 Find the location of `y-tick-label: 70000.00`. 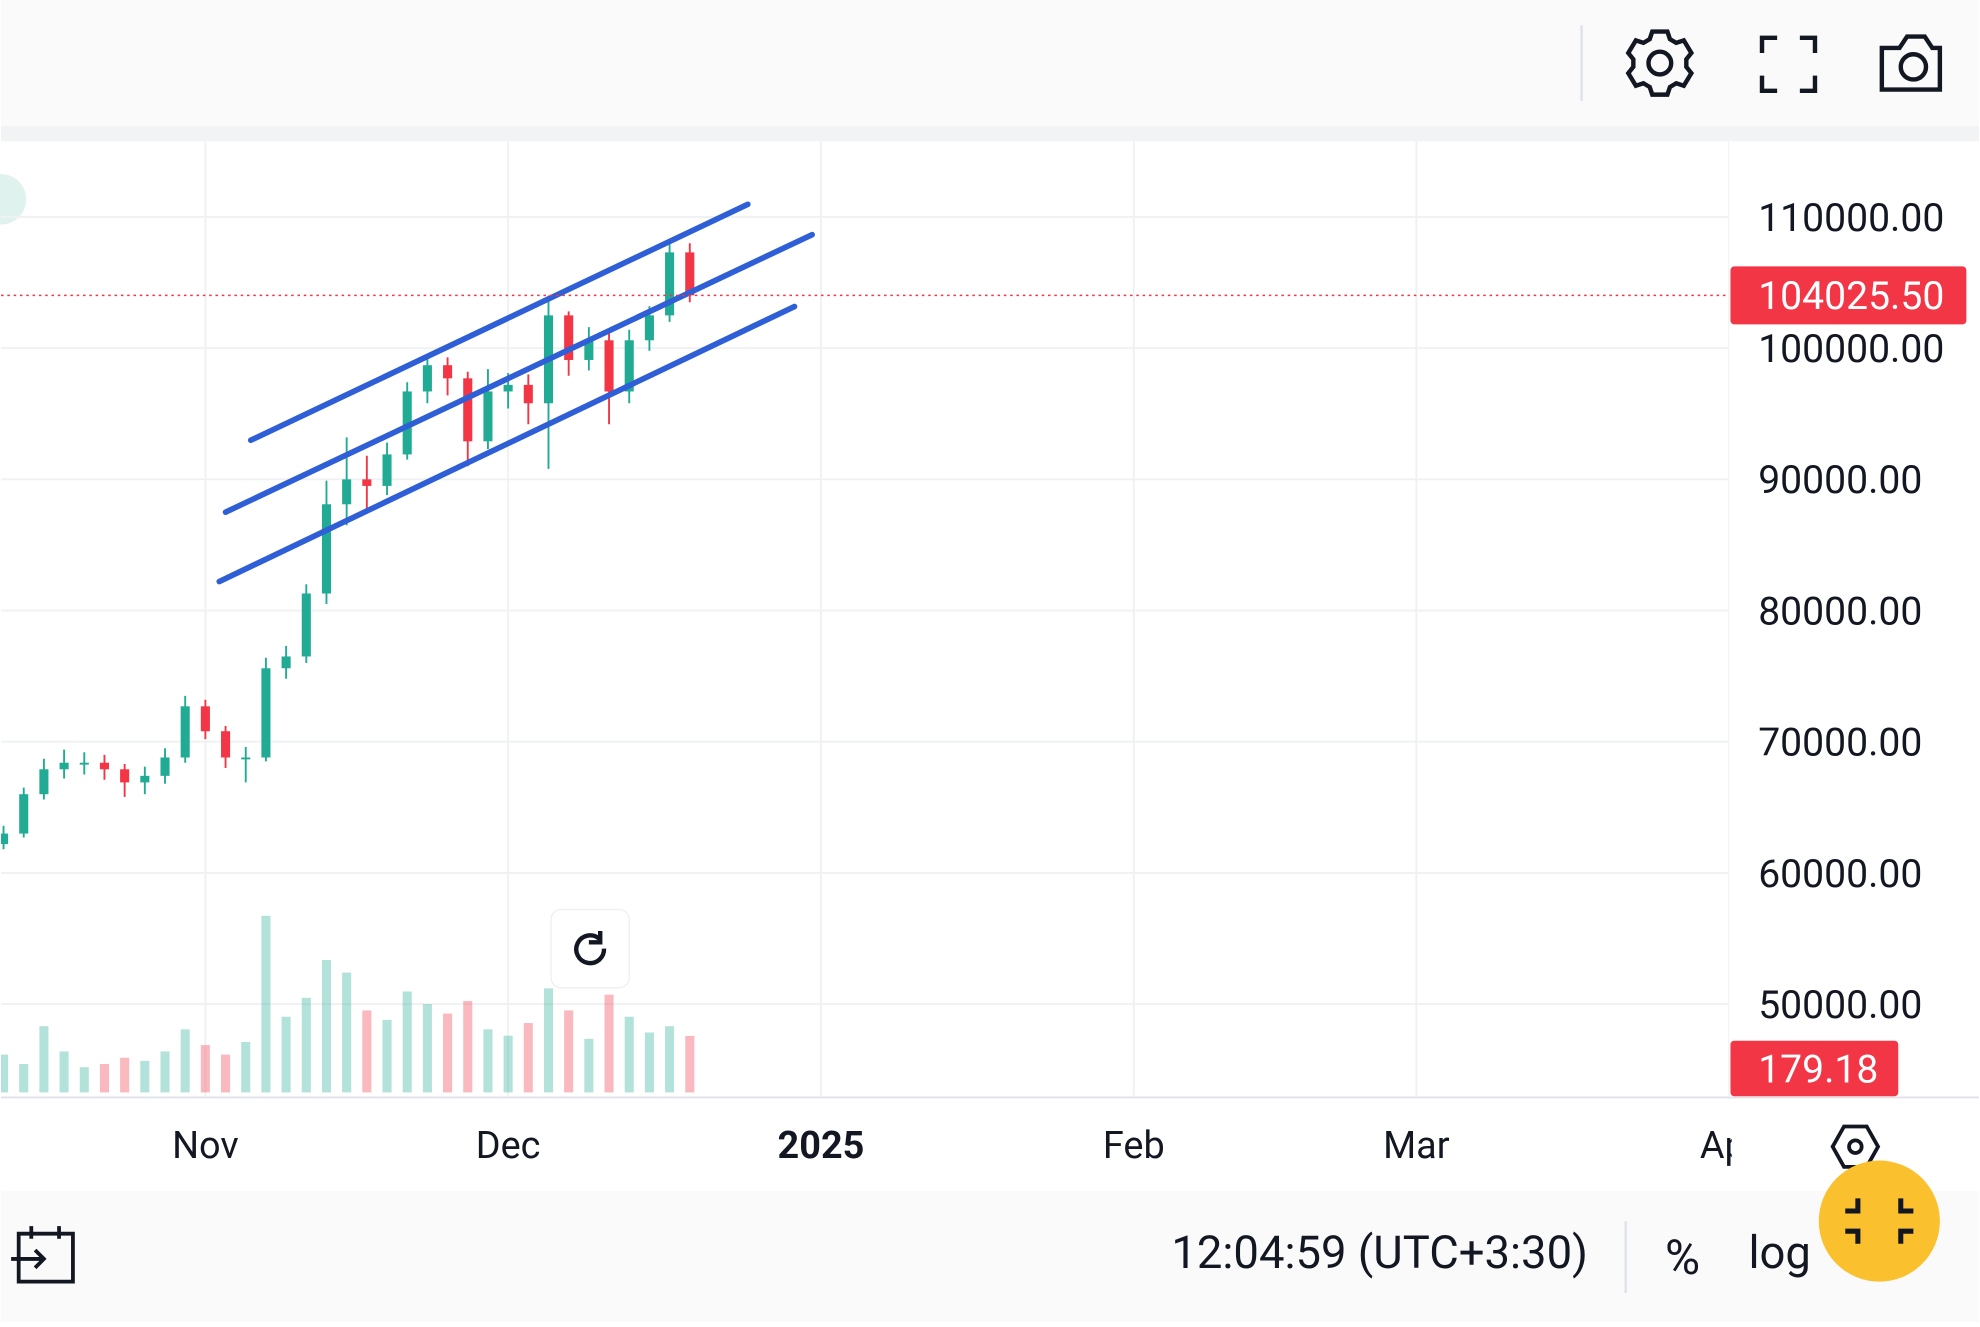

y-tick-label: 70000.00 is located at coordinates (1840, 743).